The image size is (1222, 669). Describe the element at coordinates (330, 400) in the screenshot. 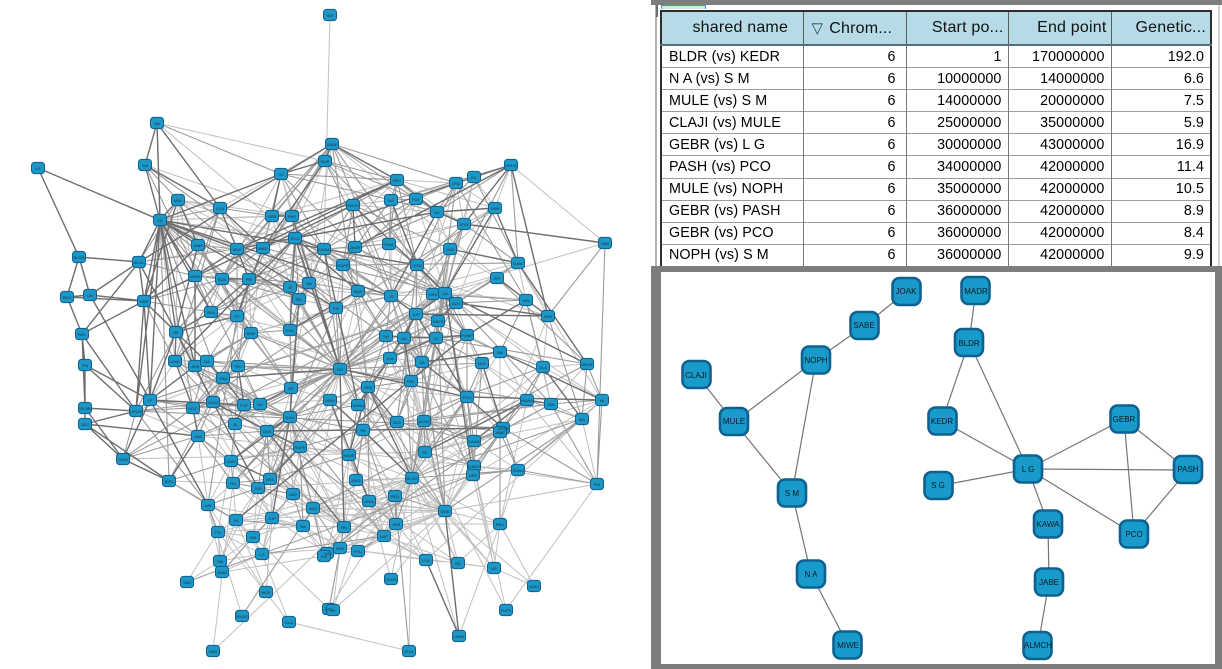

I see `svg-text: UNNI` at that location.